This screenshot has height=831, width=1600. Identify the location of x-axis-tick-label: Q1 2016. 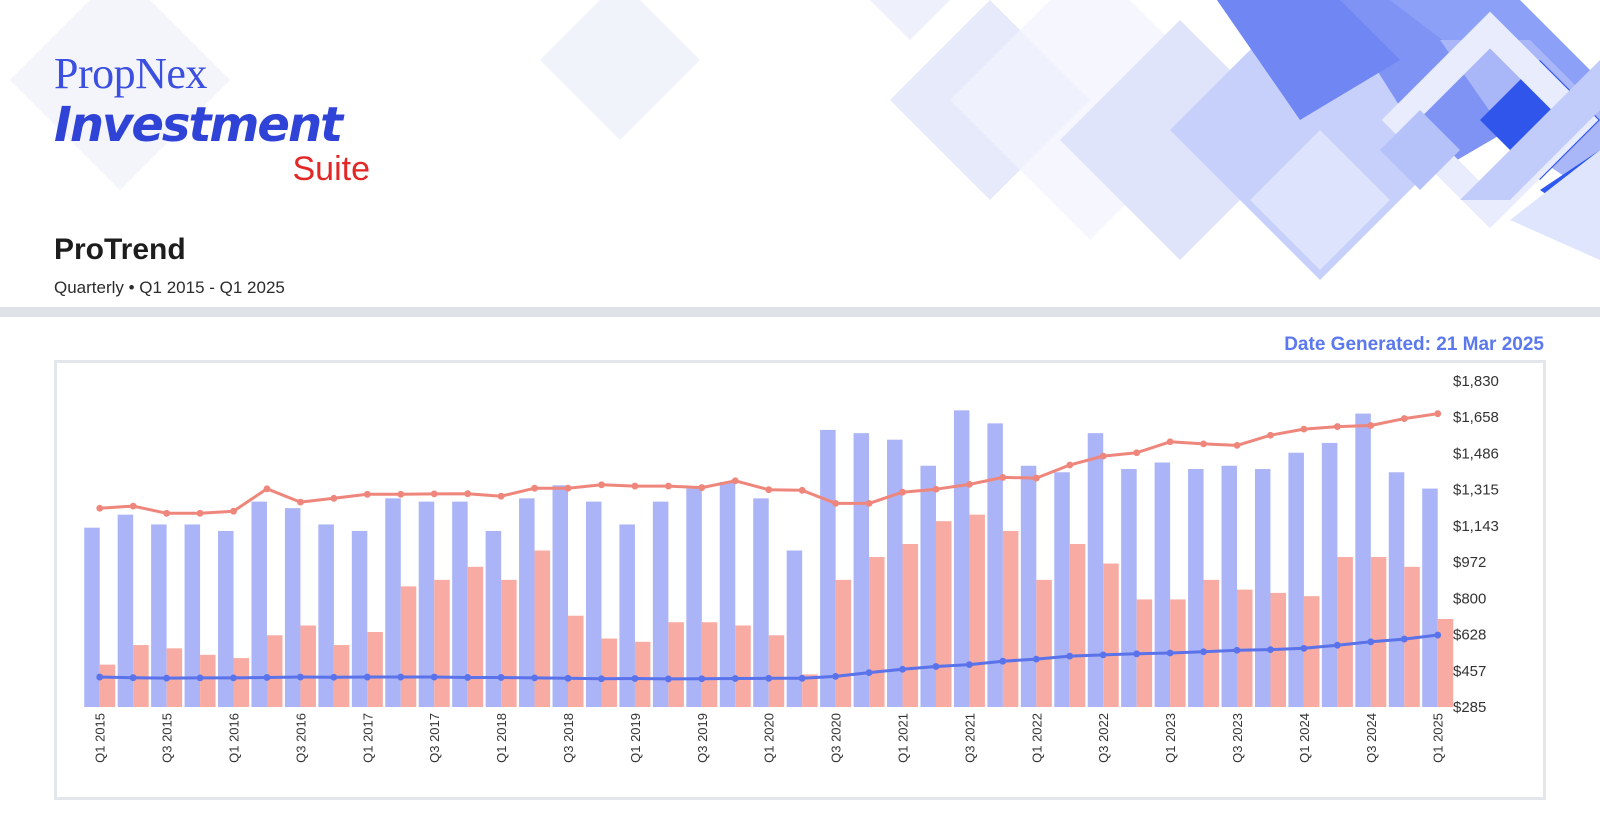
(234, 738).